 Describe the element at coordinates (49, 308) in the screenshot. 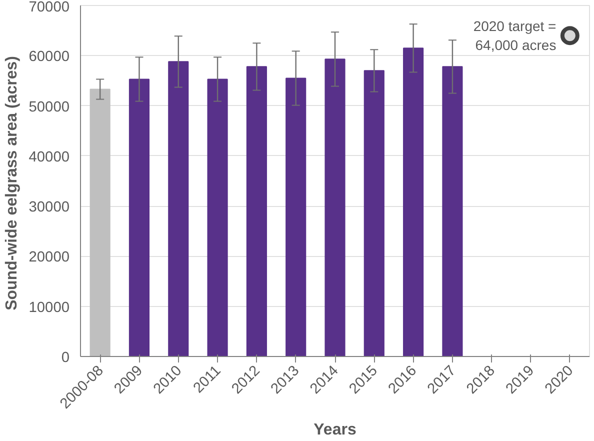

I see `y-tick-label: 10000` at that location.